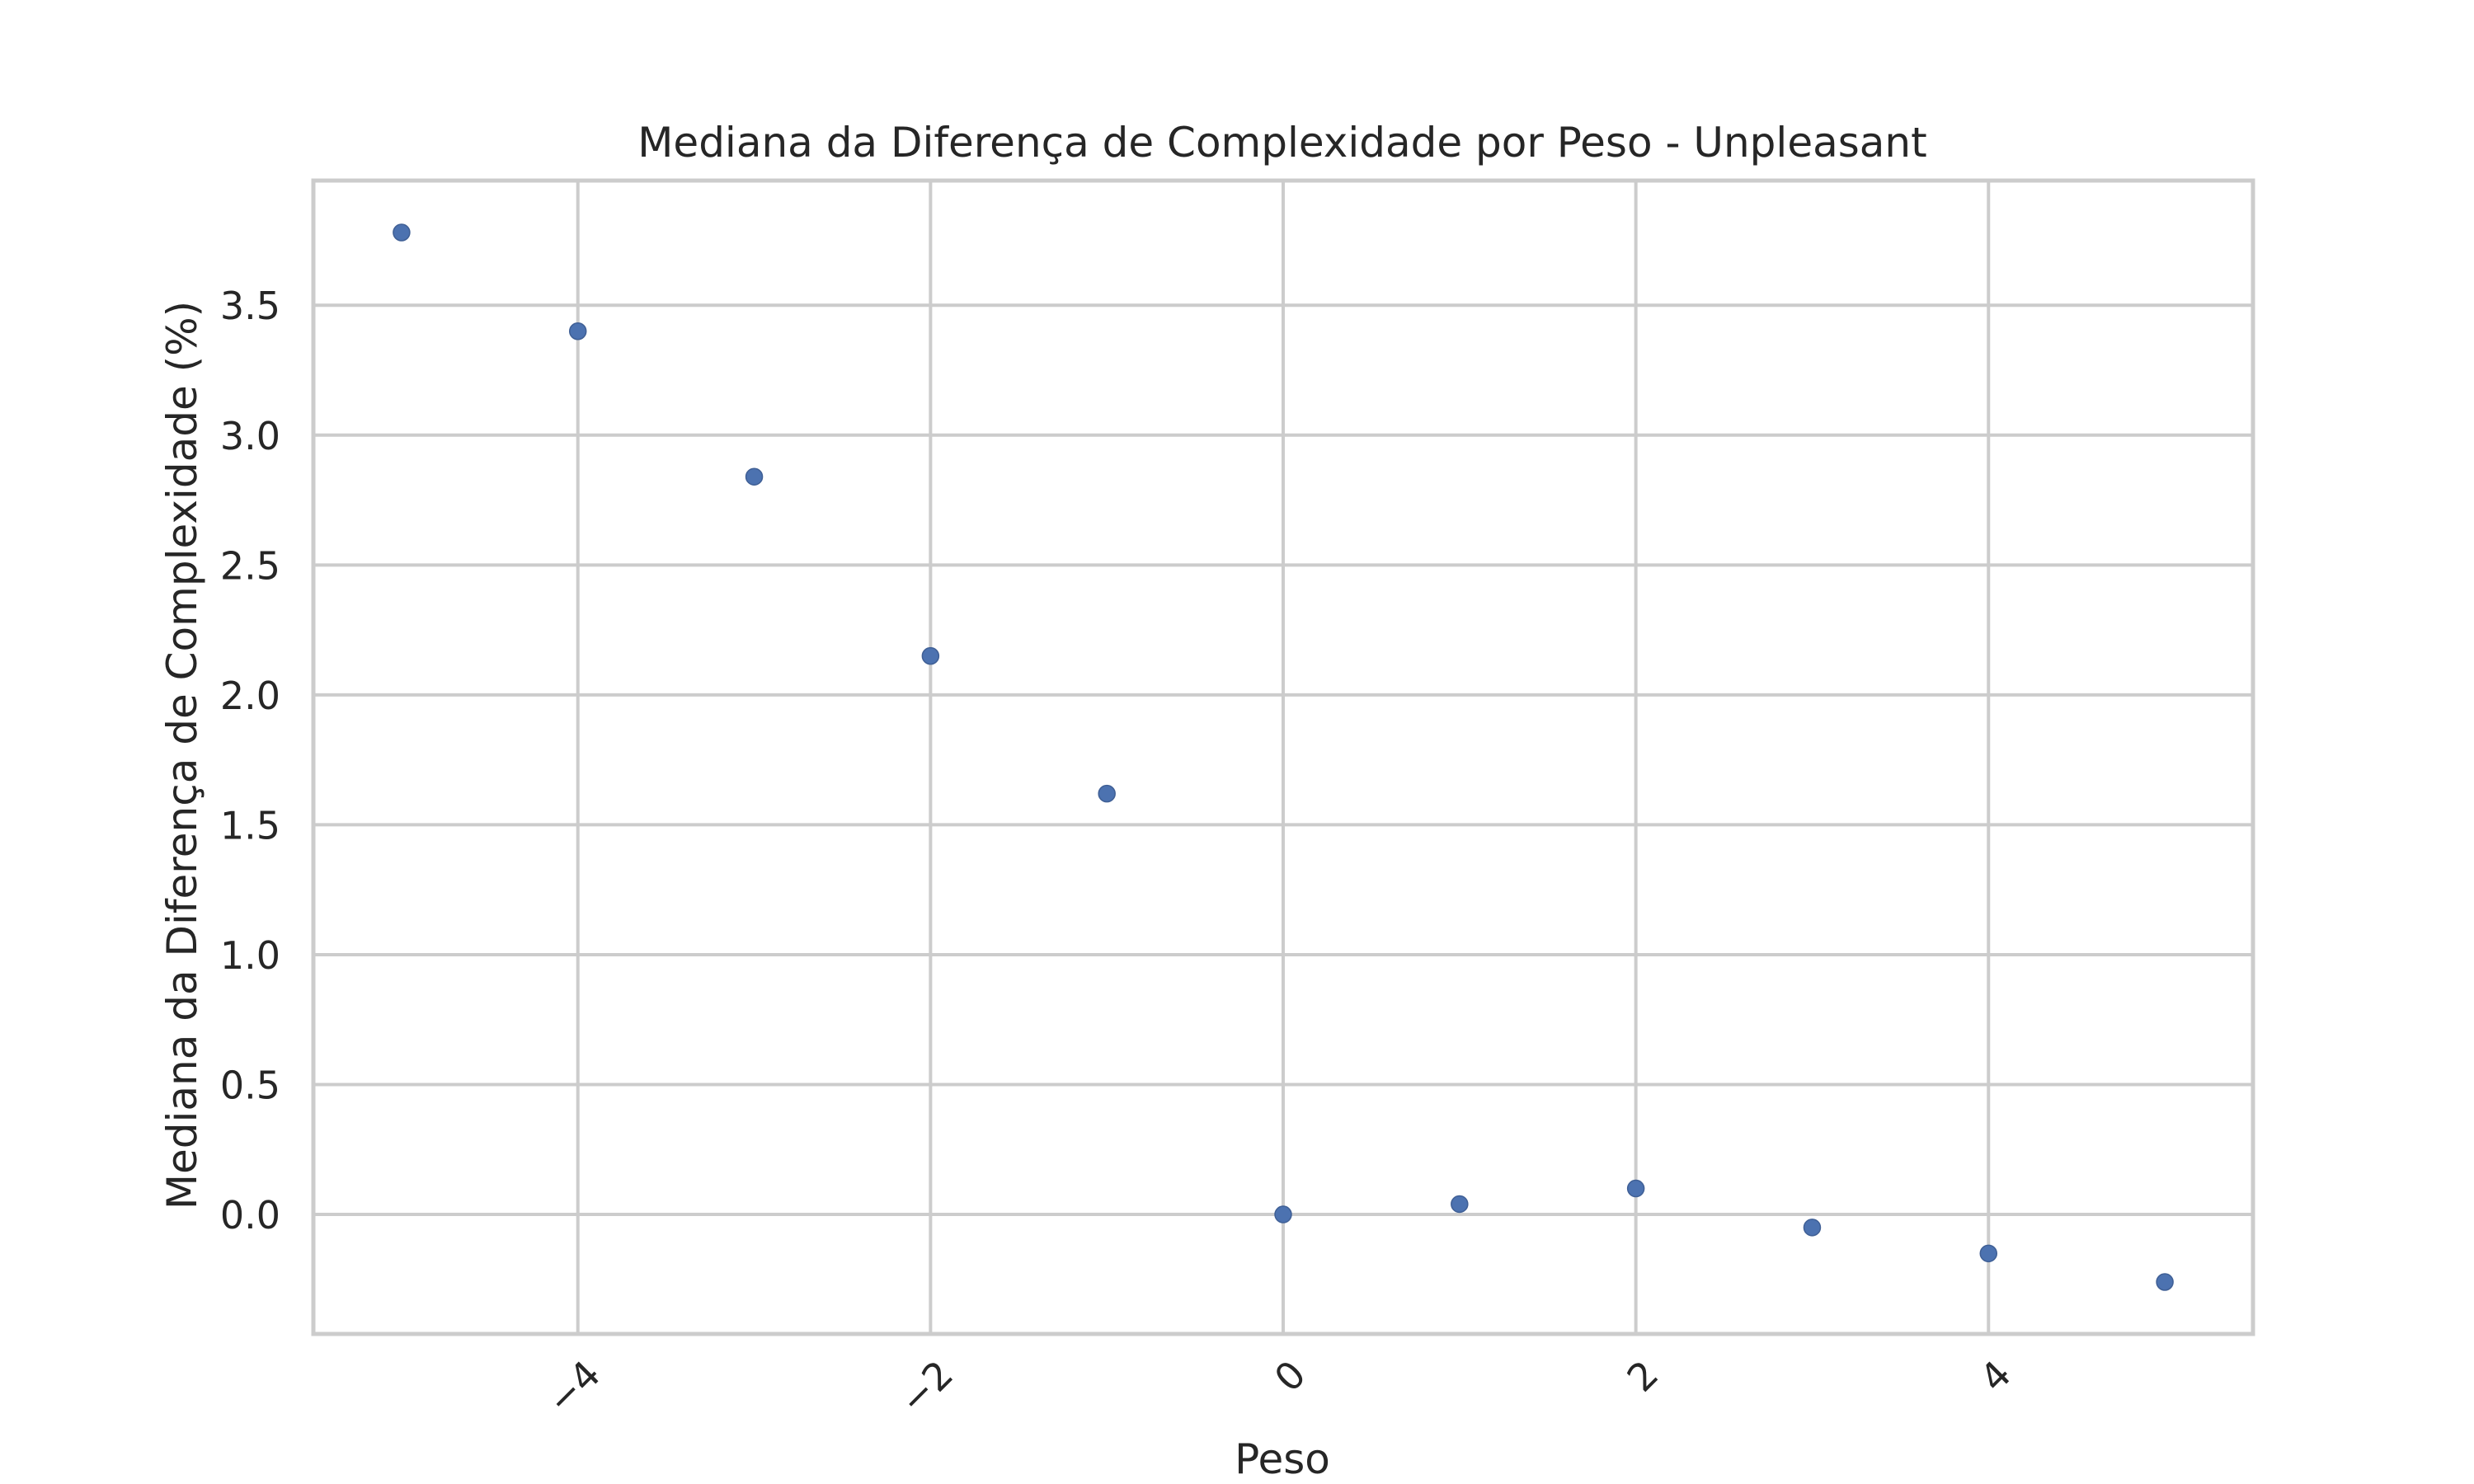 This screenshot has height=1484, width=2474. I want to click on y-tick-label: 0.5, so click(250, 1086).